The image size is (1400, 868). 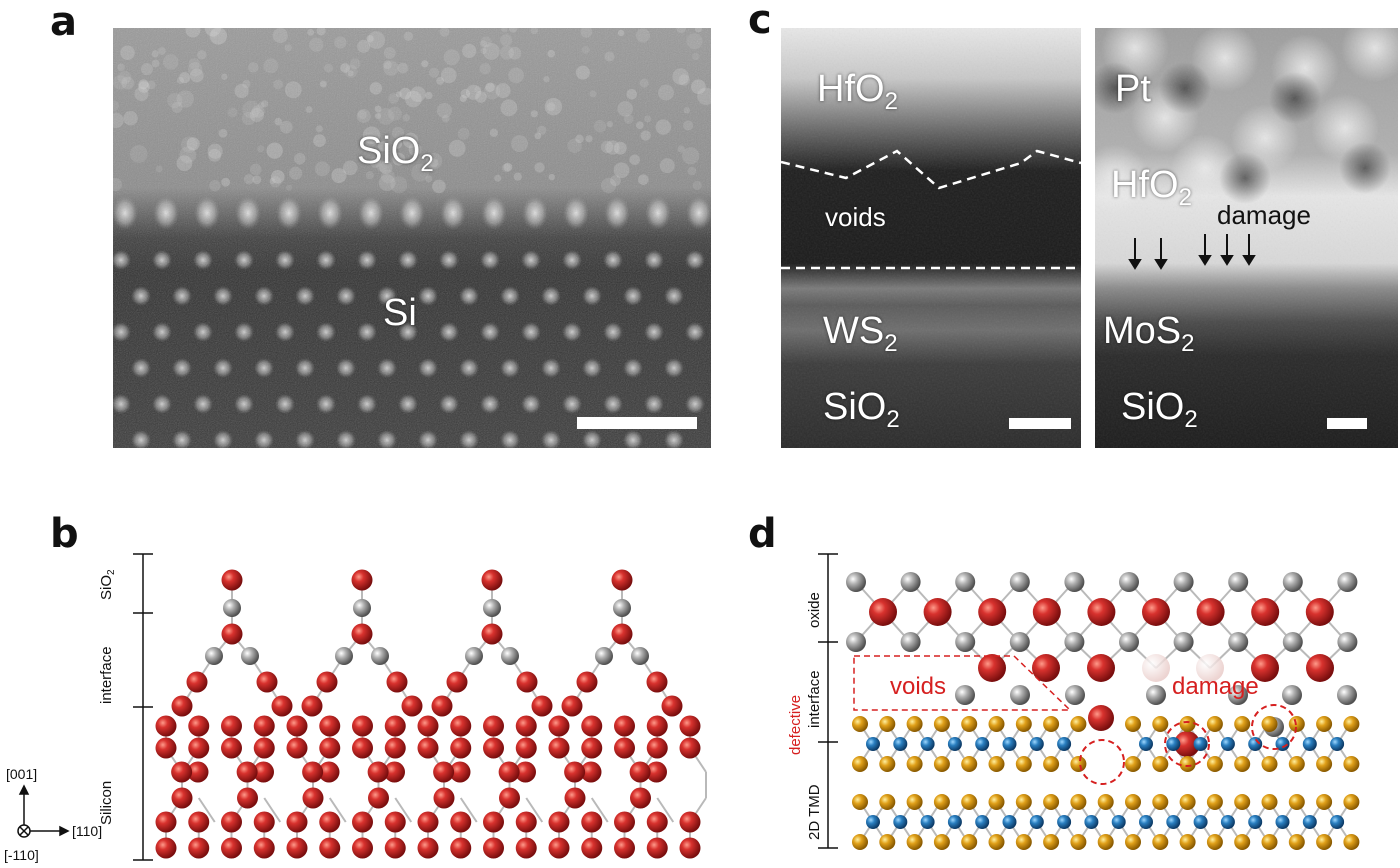 I want to click on panel-c-right-micrograph, so click(x=1246, y=238).